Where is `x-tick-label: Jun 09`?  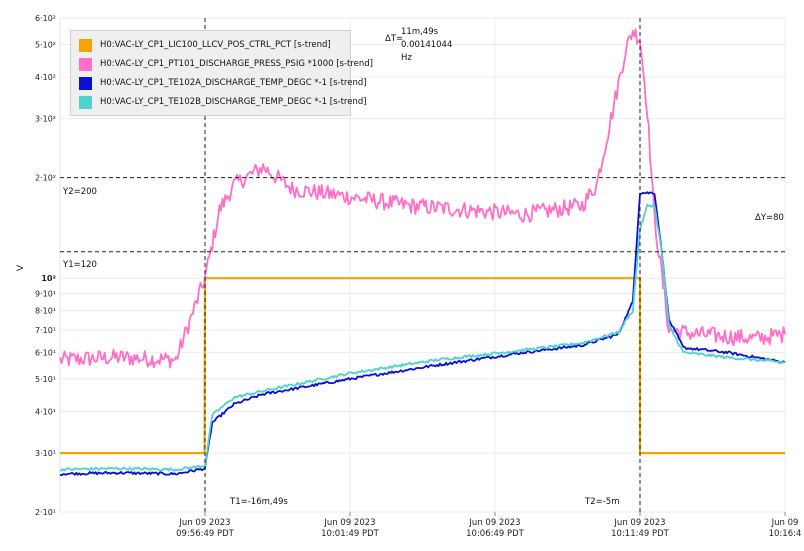 x-tick-label: Jun 09 is located at coordinates (785, 523).